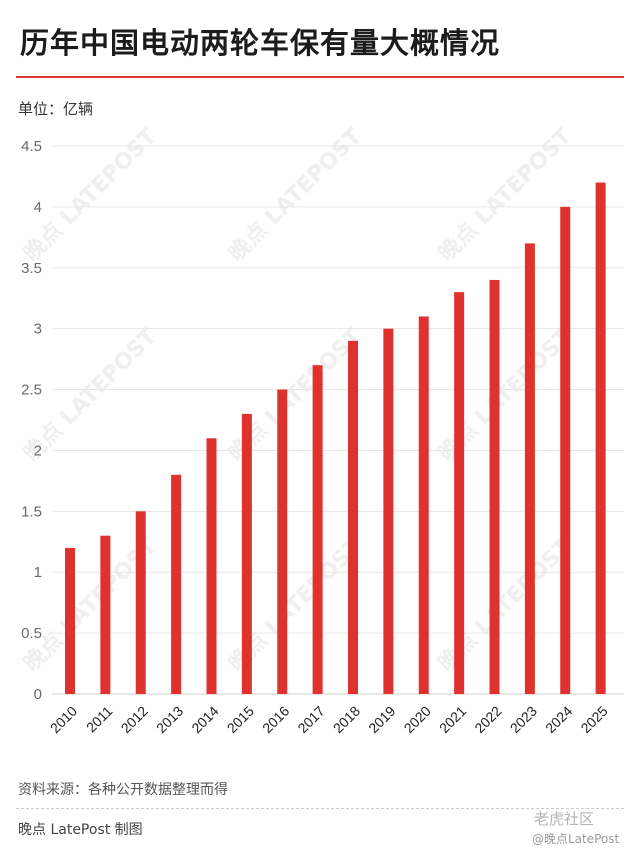  What do you see at coordinates (310, 719) in the screenshot?
I see `x-tick-label: 2017` at bounding box center [310, 719].